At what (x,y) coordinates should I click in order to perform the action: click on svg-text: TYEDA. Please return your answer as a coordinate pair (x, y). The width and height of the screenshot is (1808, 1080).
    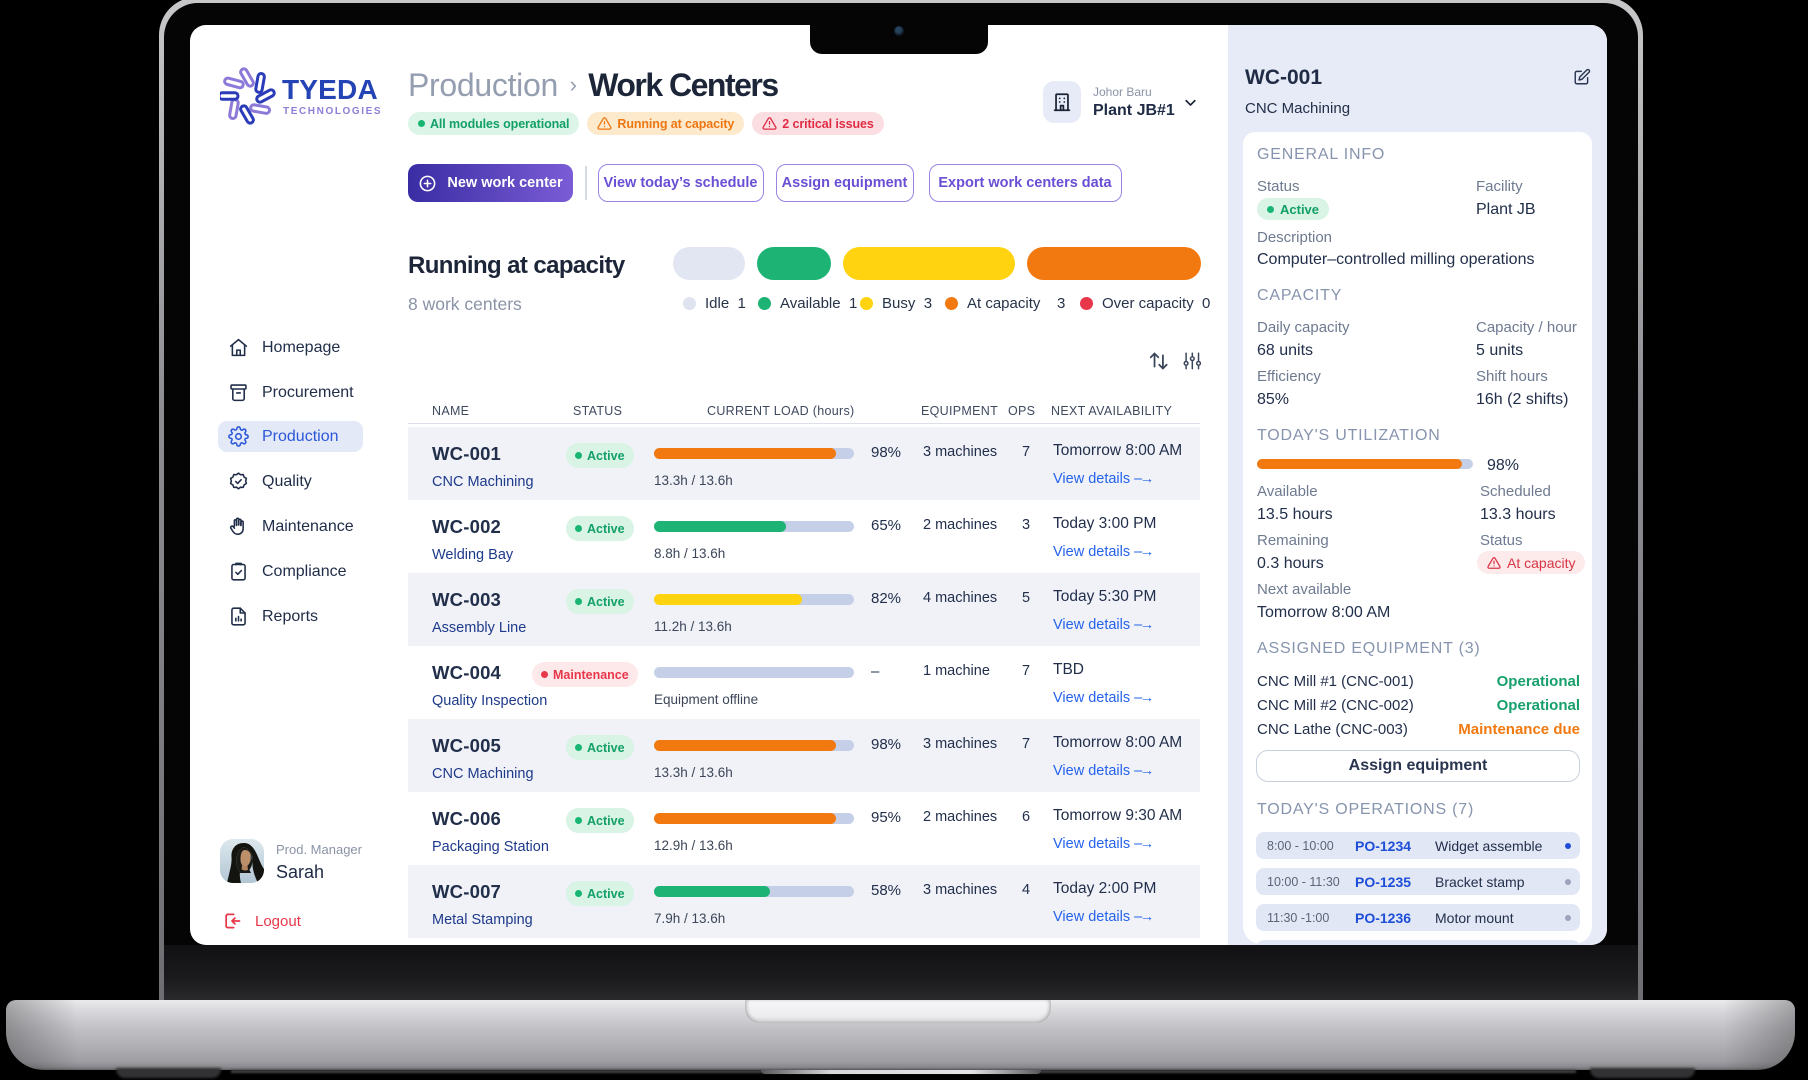
    Looking at the image, I should click on (330, 89).